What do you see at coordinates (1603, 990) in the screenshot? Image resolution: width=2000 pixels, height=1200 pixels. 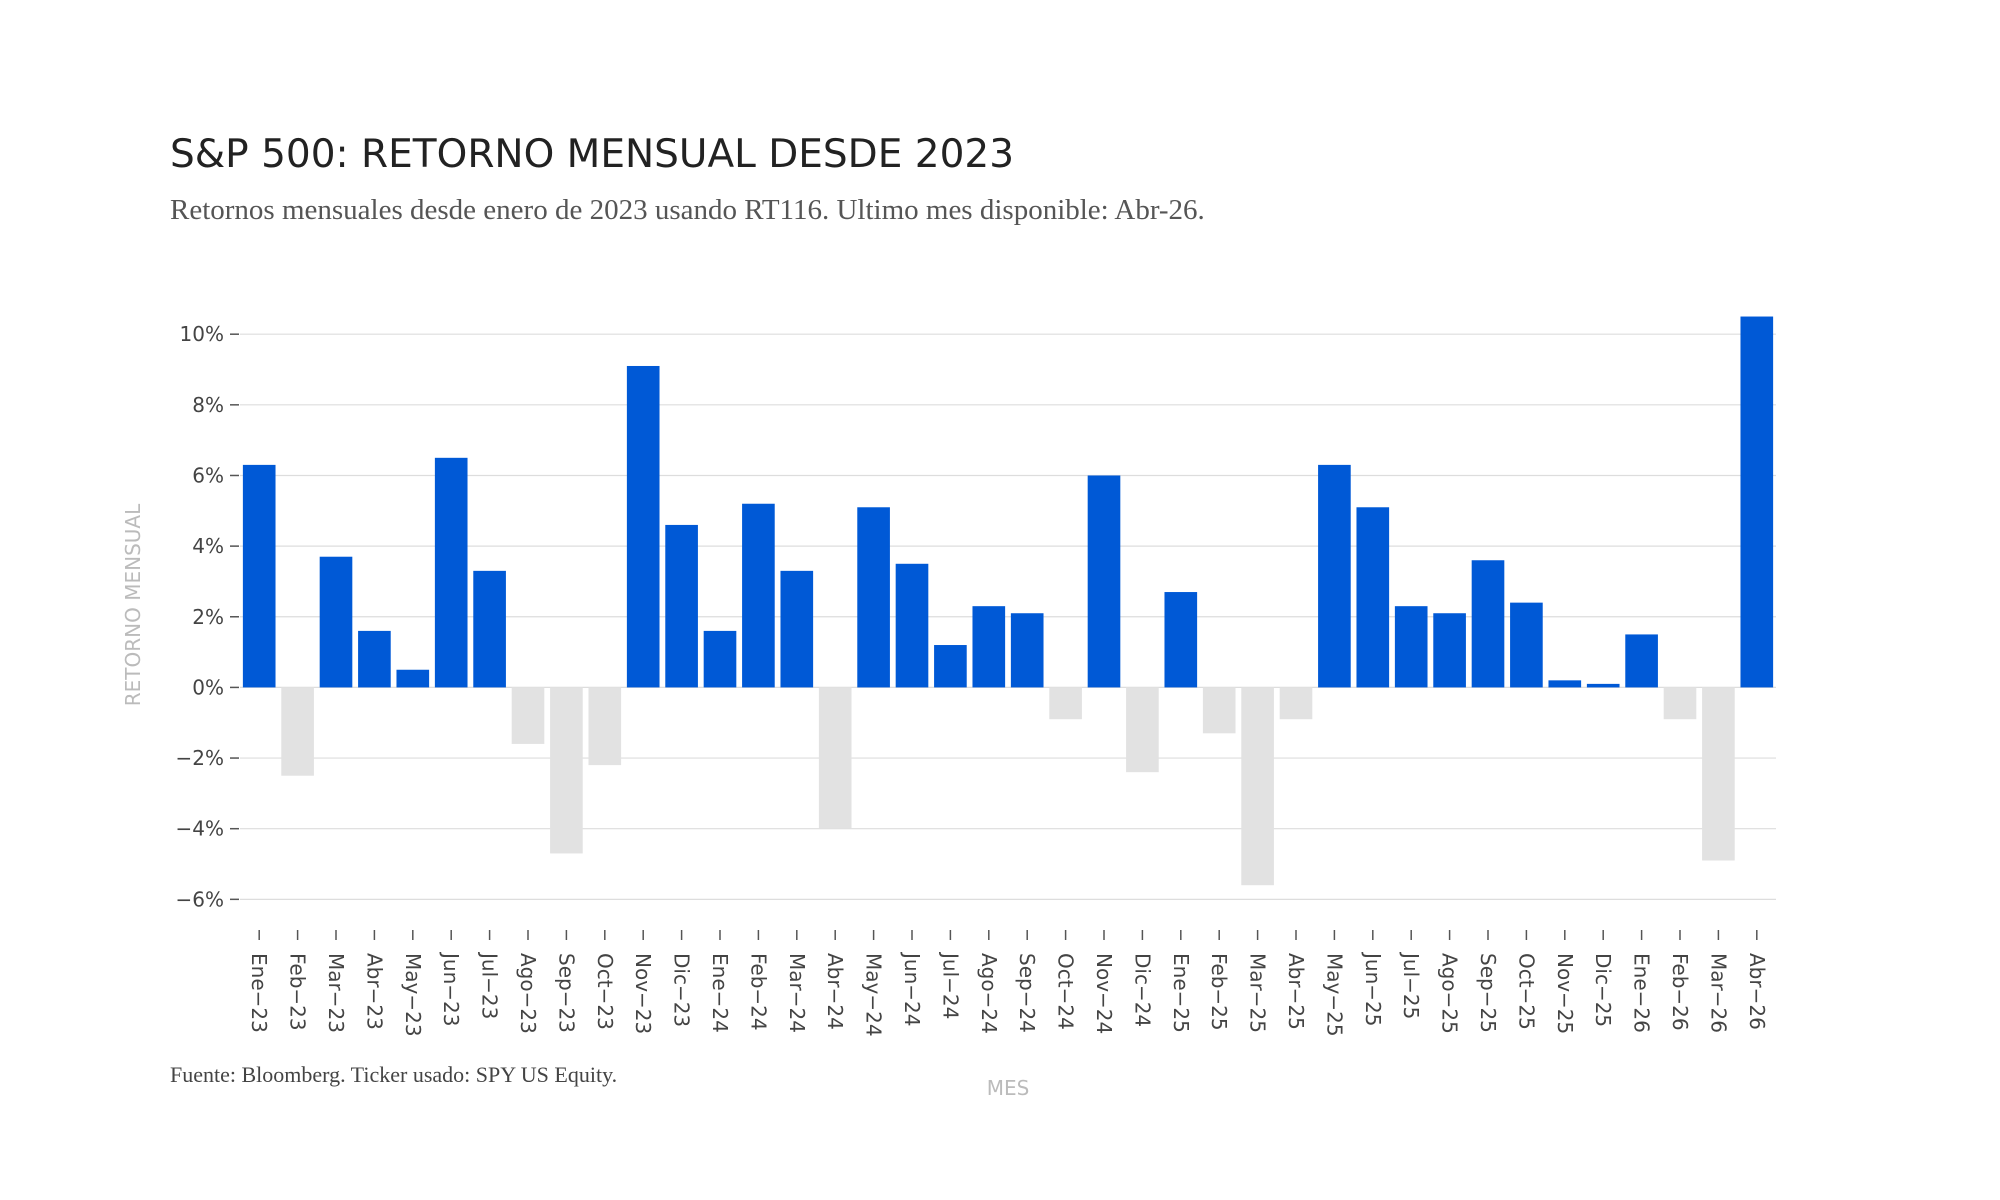 I see `x-tick-label: Dic−25` at bounding box center [1603, 990].